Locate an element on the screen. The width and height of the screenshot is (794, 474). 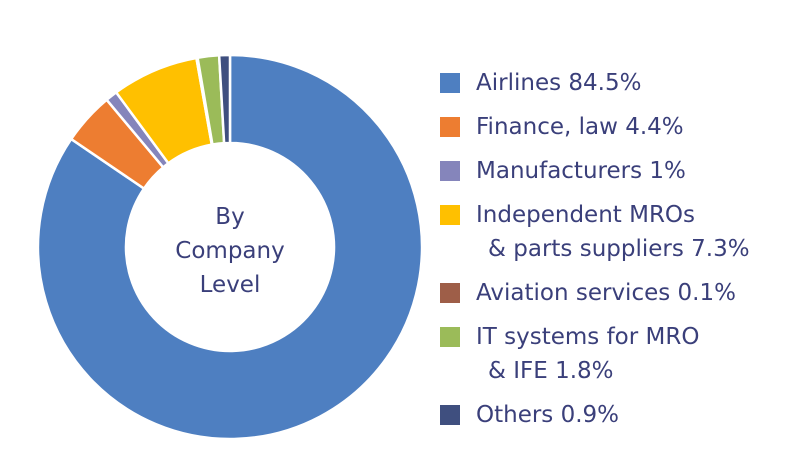
slice is located at coordinates (224, 99).